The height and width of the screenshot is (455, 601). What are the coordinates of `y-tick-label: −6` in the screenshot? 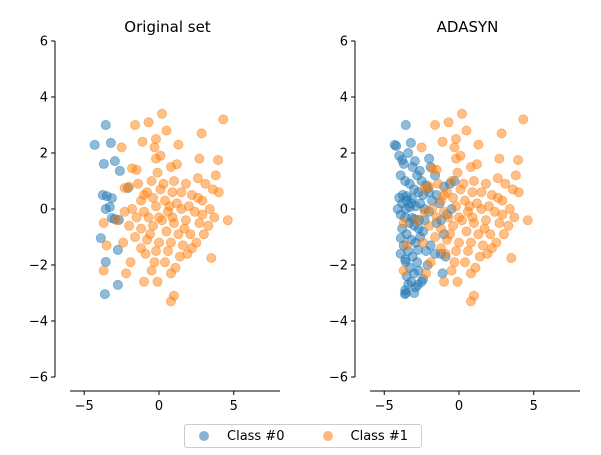 It's located at (38, 378).